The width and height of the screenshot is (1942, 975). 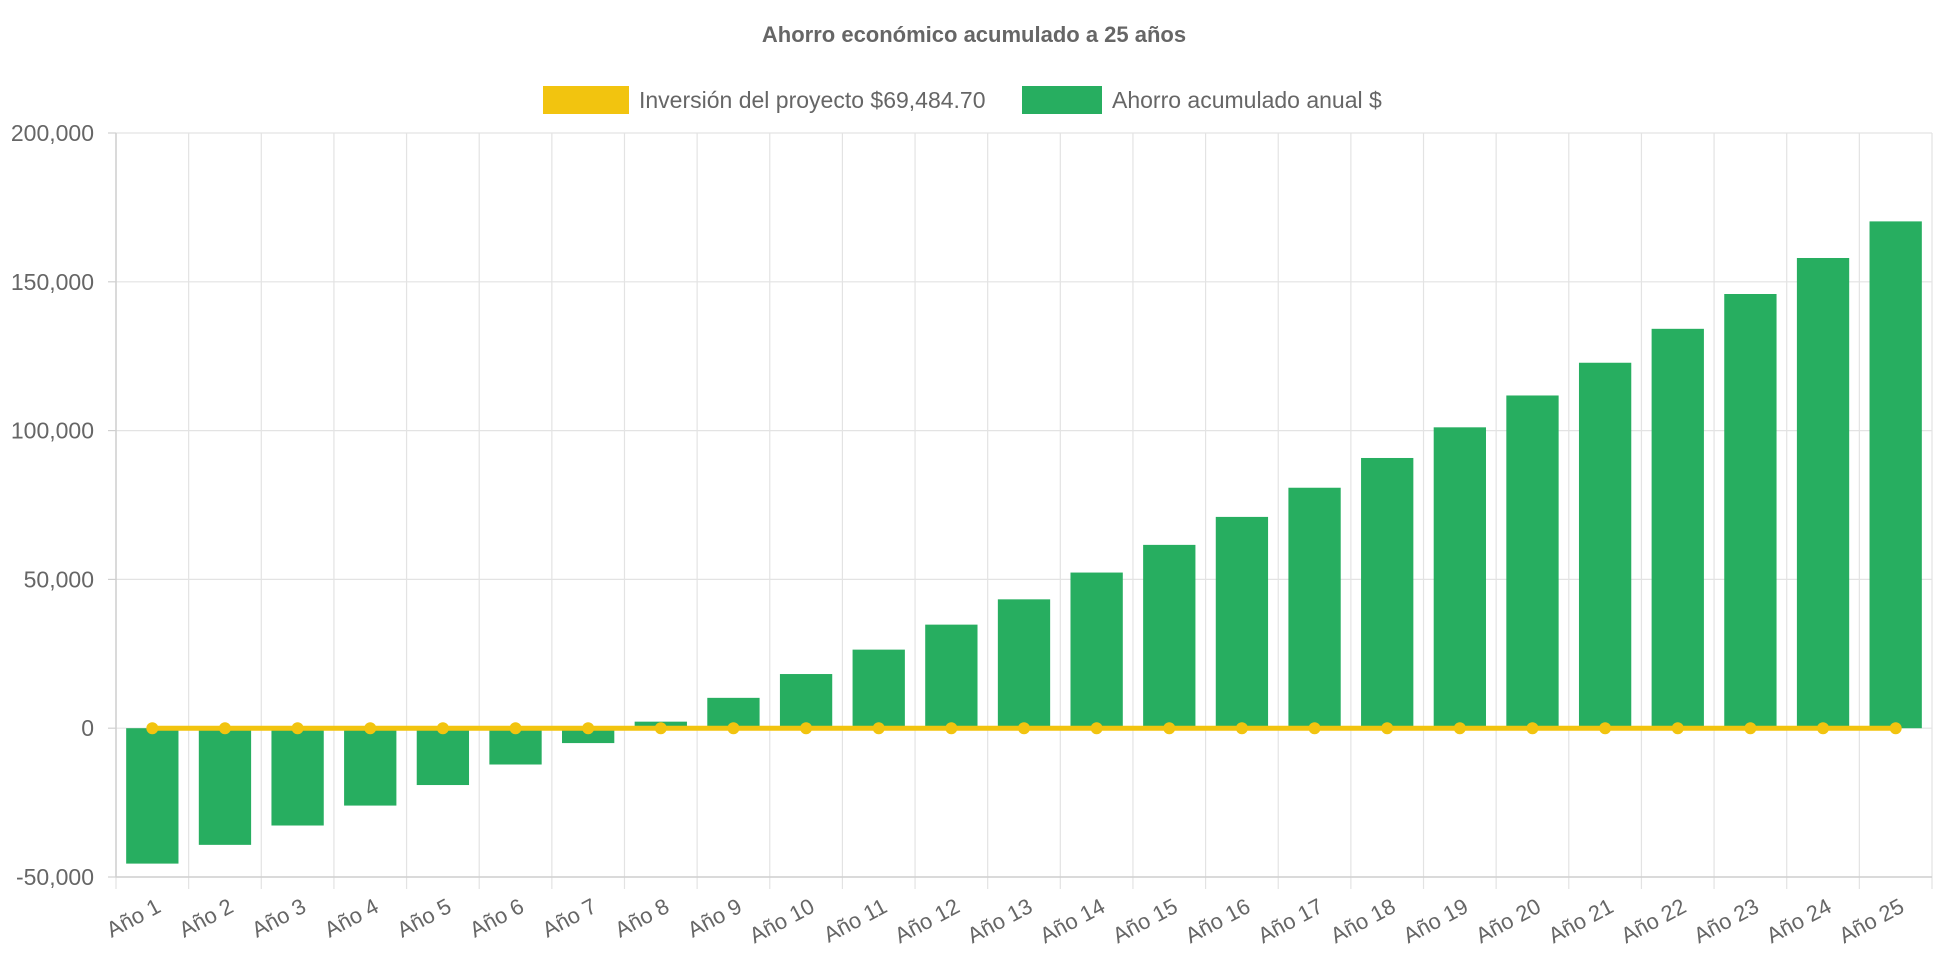 I want to click on x-tick-label: Año 2, so click(x=206, y=917).